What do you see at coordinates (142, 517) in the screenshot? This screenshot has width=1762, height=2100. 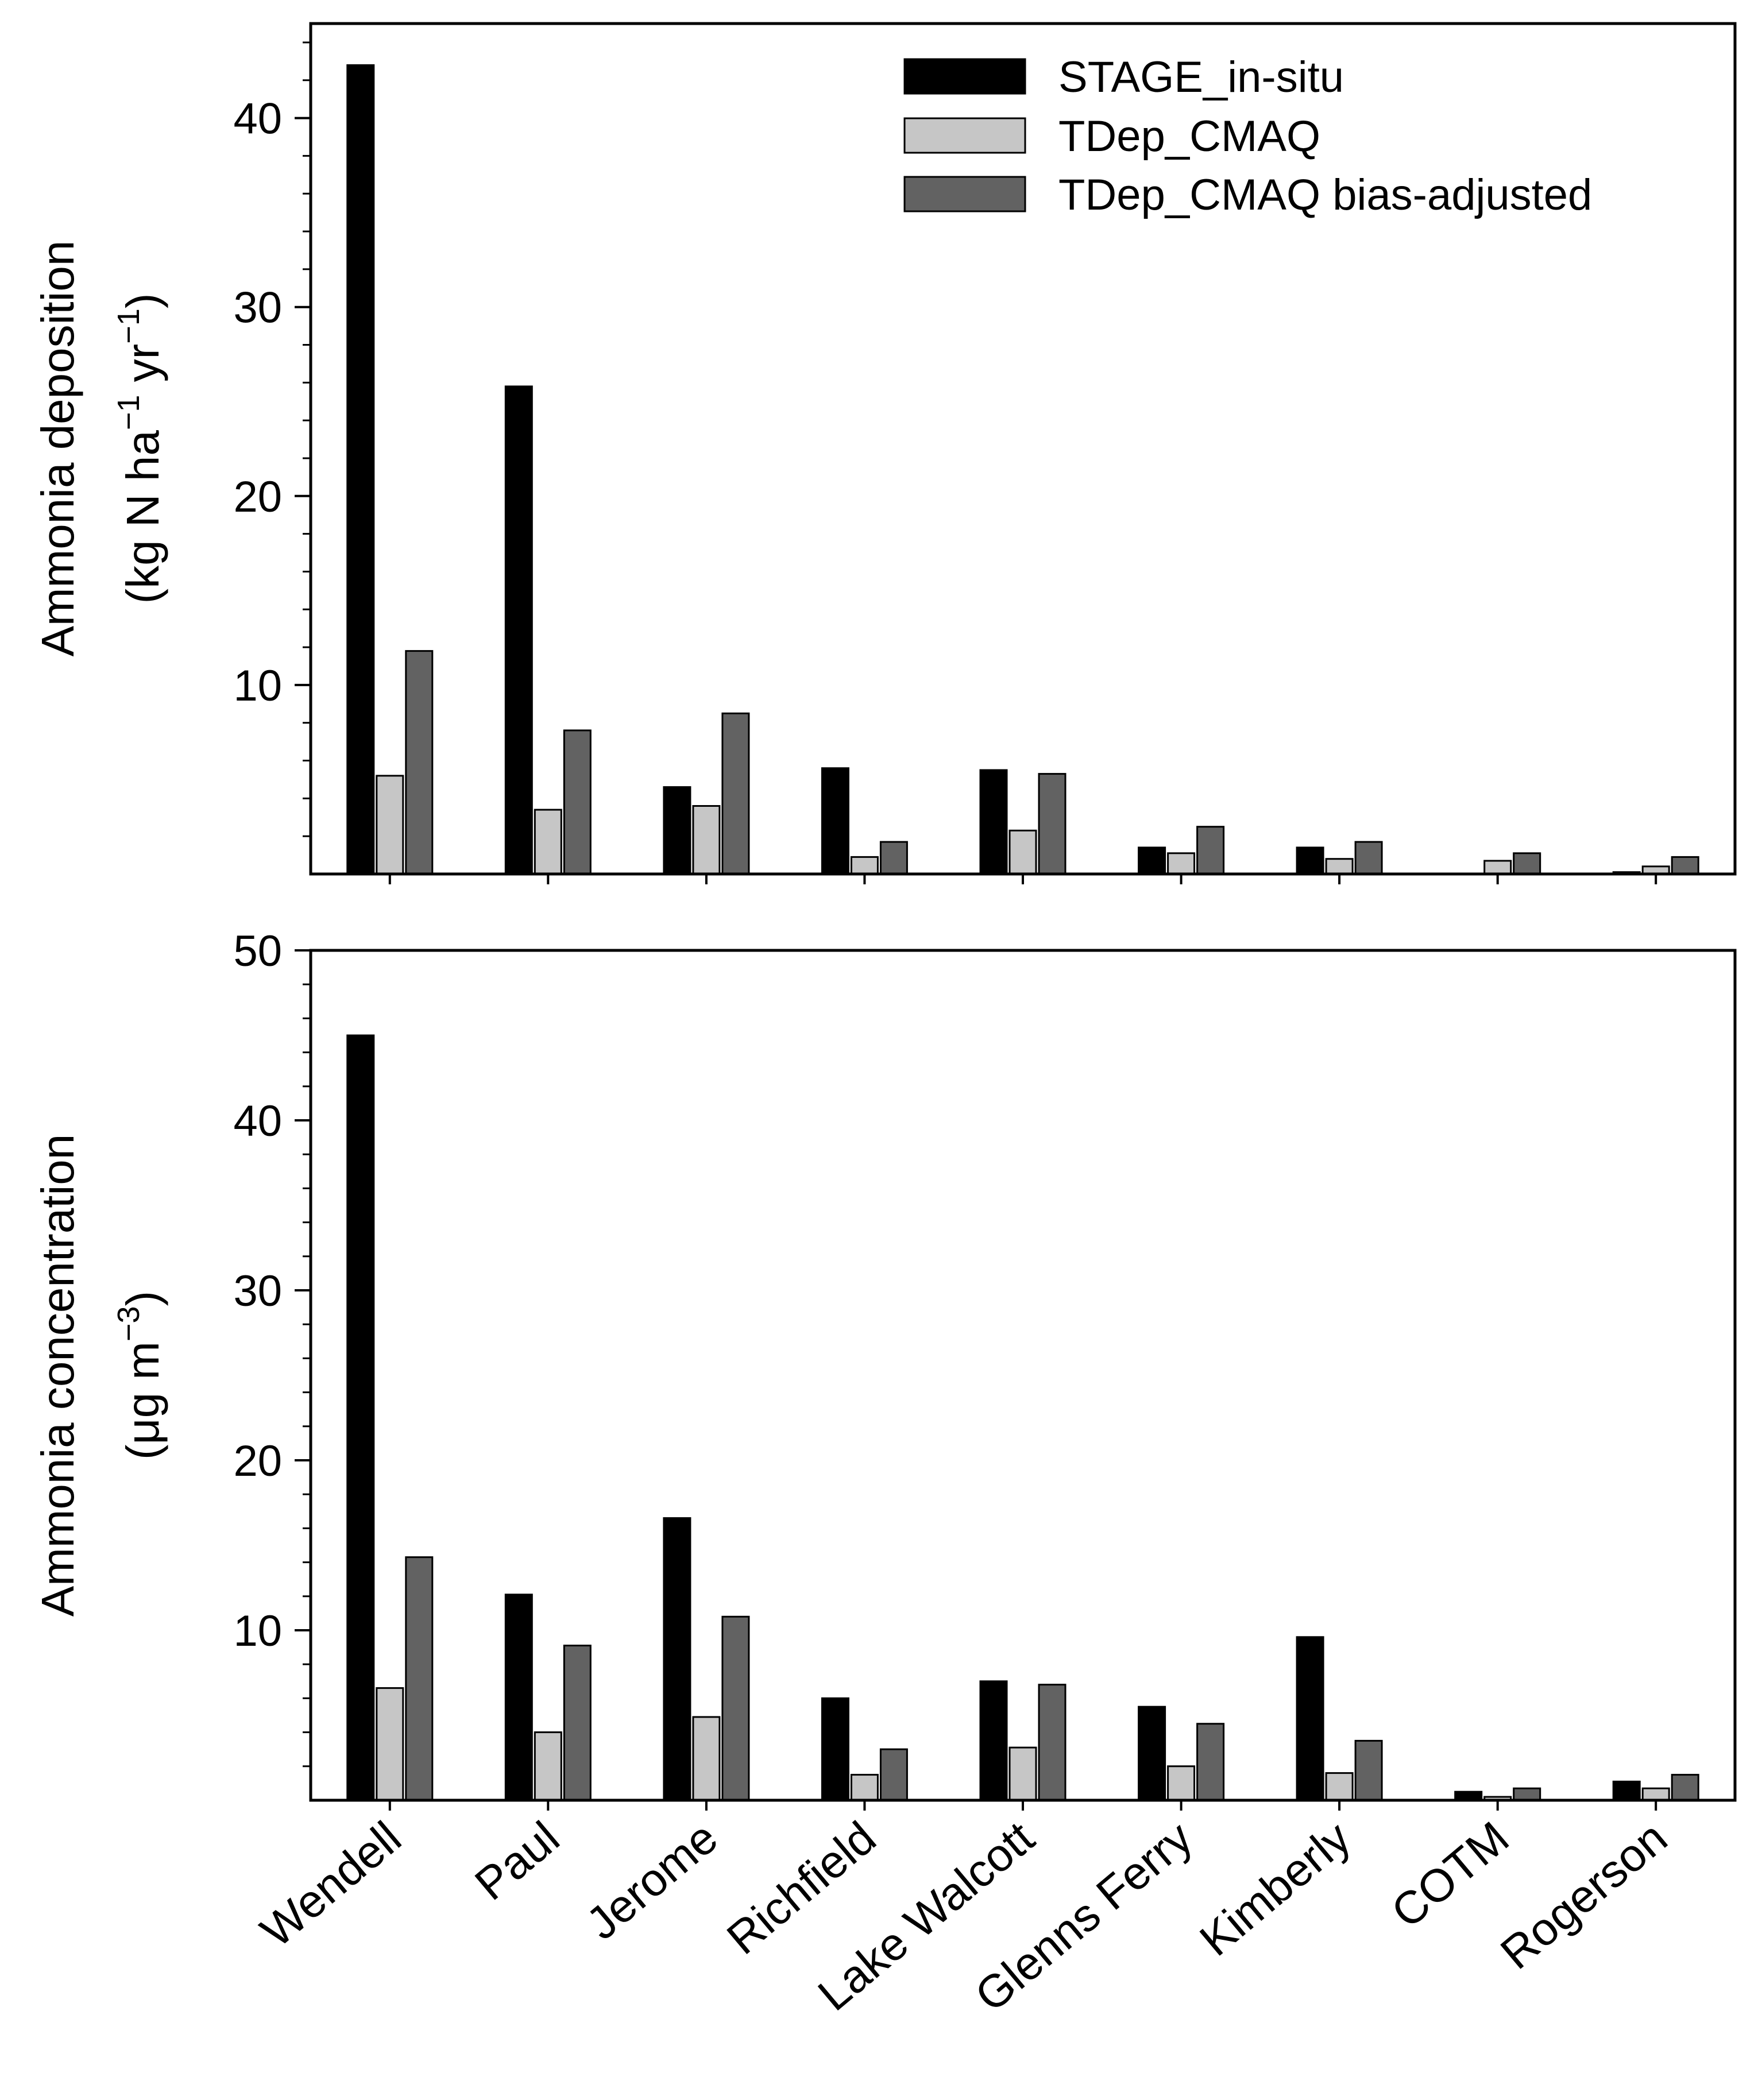 I see `unit-text: (kg N ha` at bounding box center [142, 517].